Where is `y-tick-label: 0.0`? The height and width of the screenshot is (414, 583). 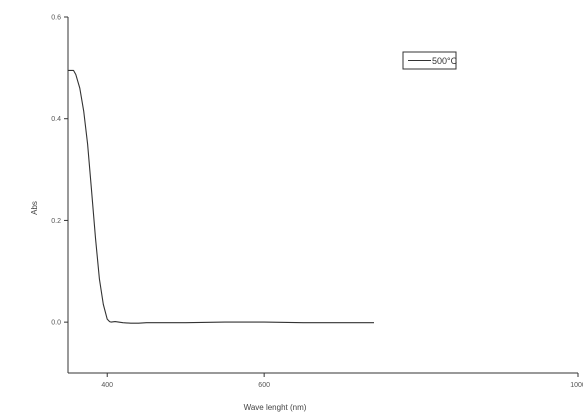 y-tick-label: 0.0 is located at coordinates (56, 323).